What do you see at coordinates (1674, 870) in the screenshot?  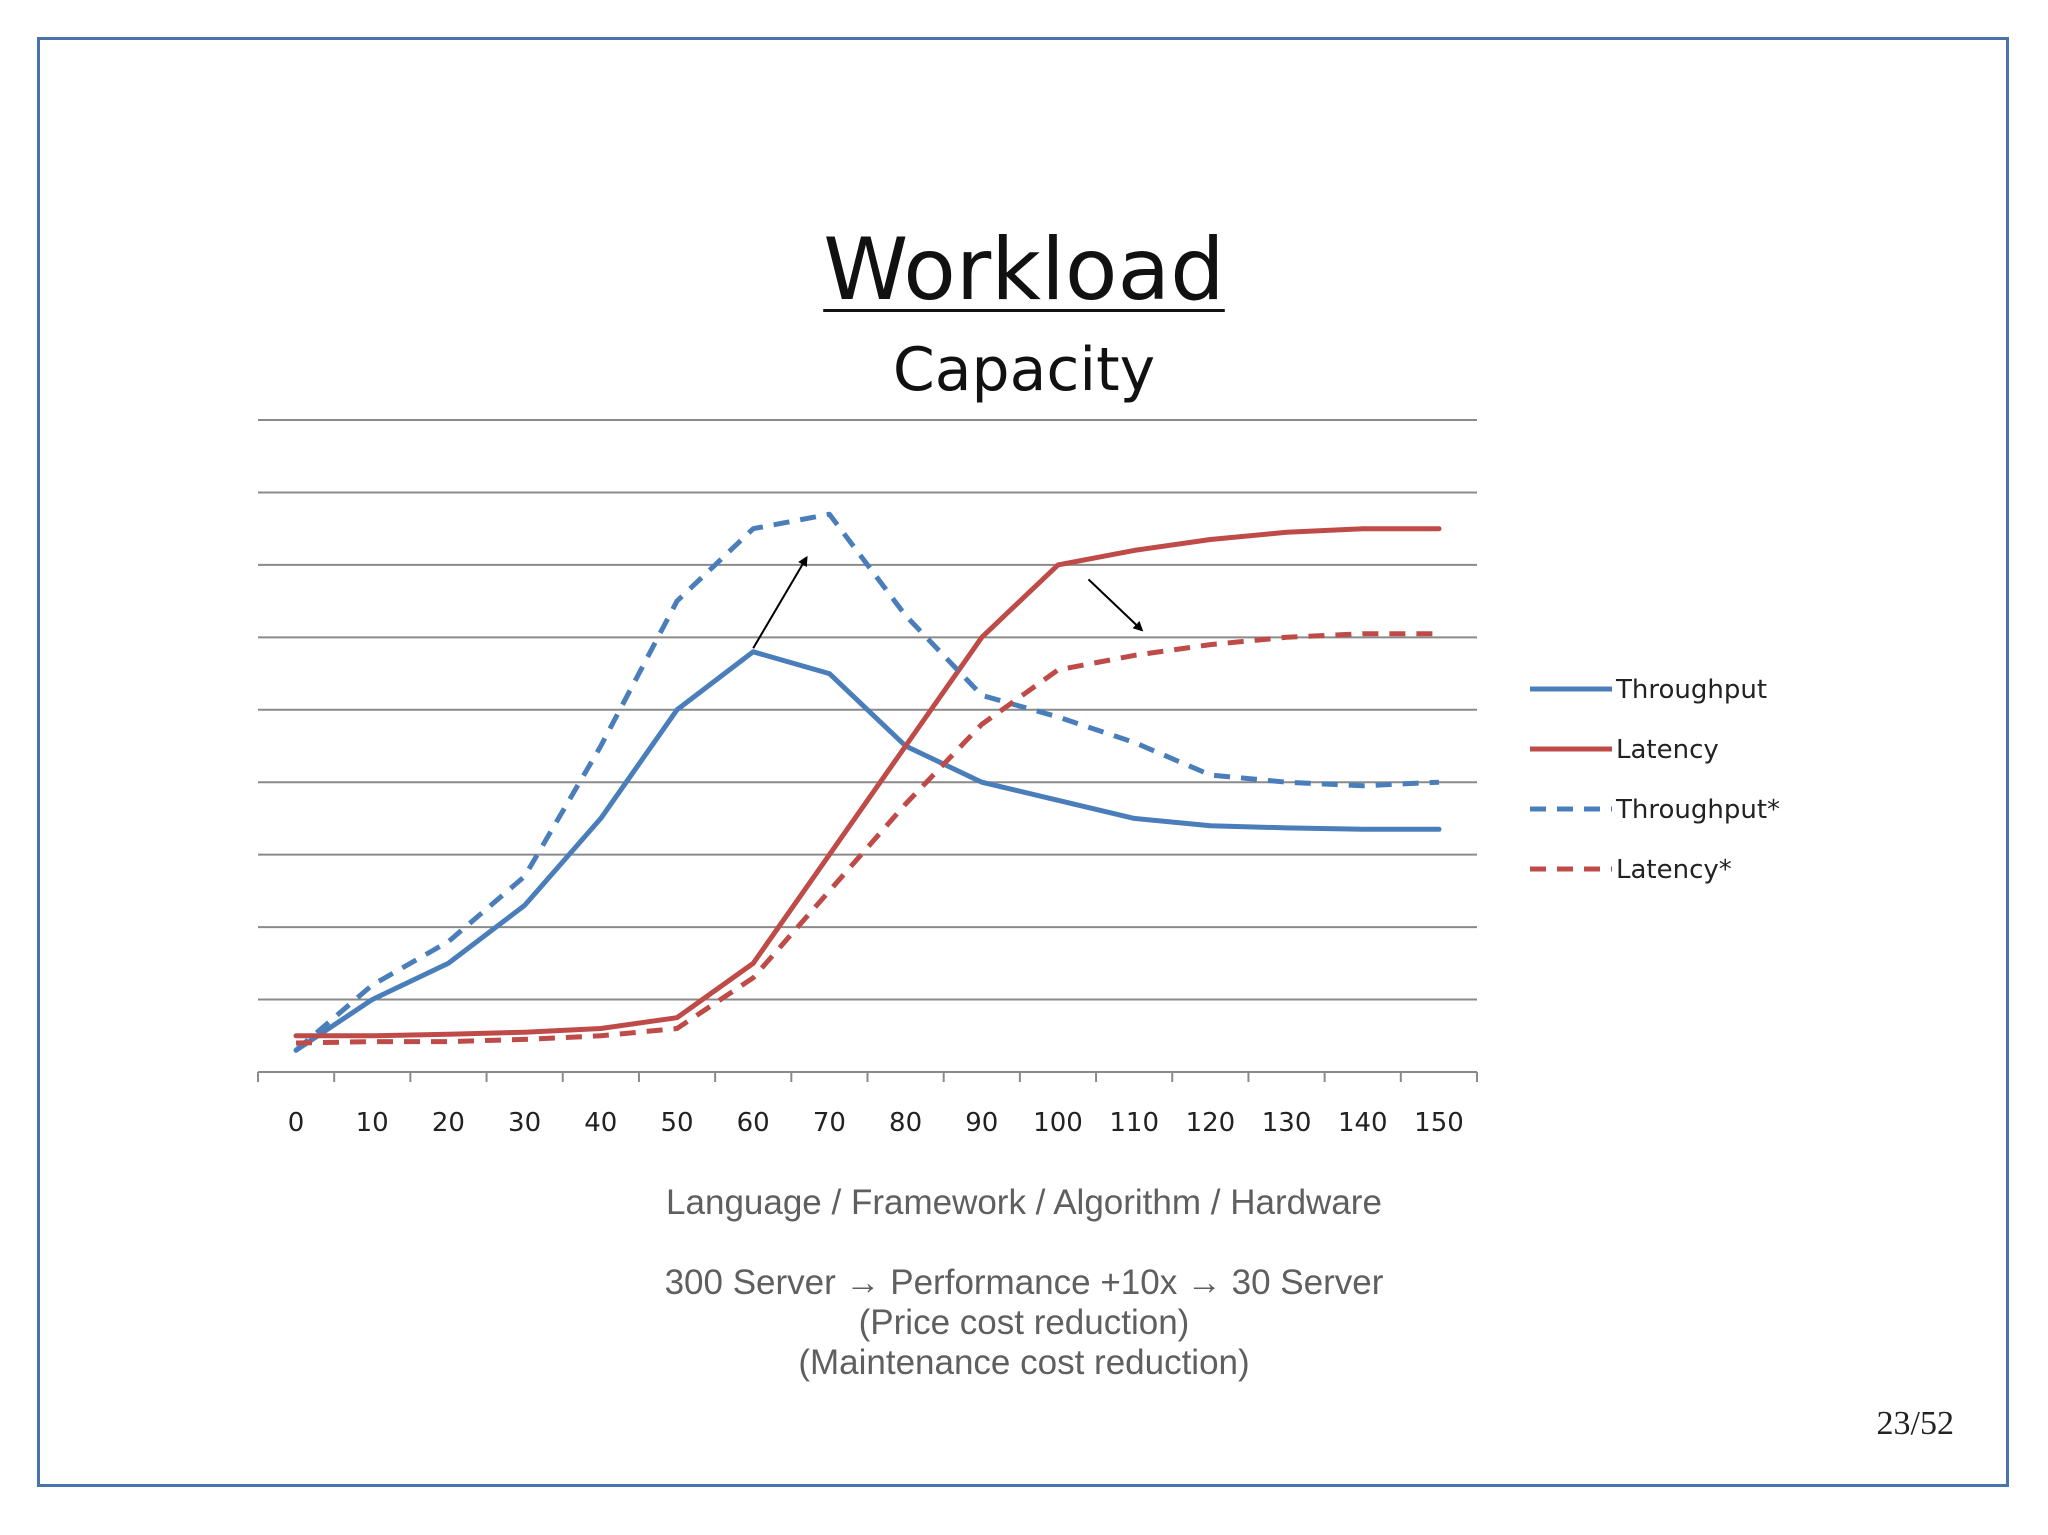 I see `legend-label: Latency*` at bounding box center [1674, 870].